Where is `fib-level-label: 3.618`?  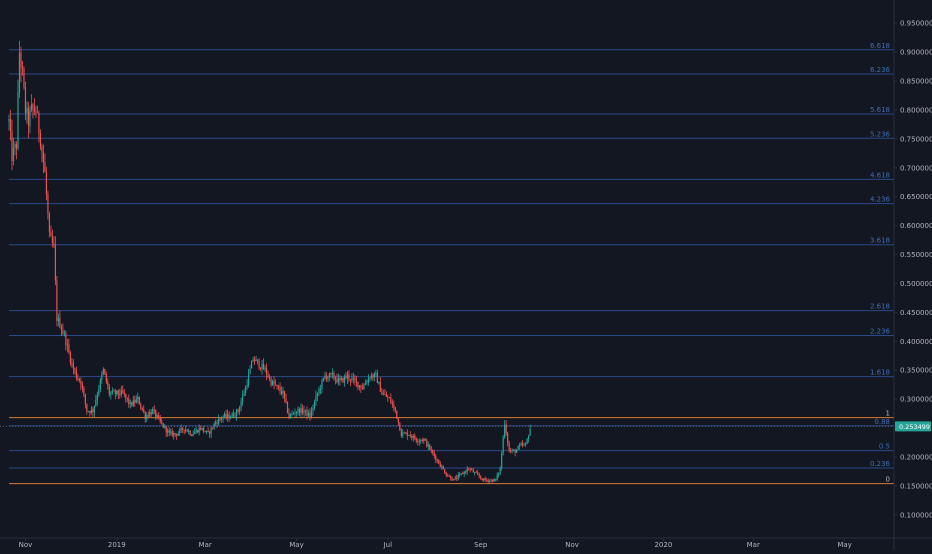 fib-level-label: 3.618 is located at coordinates (880, 241).